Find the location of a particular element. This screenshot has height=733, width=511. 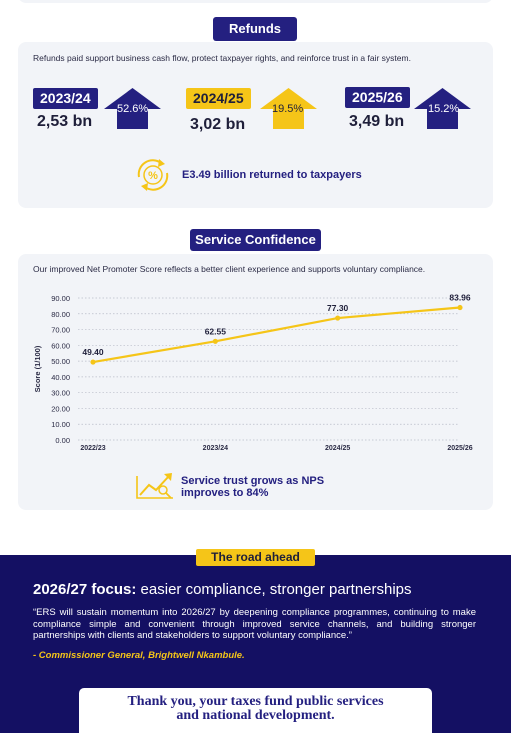

data-label: 62.55 is located at coordinates (216, 331).